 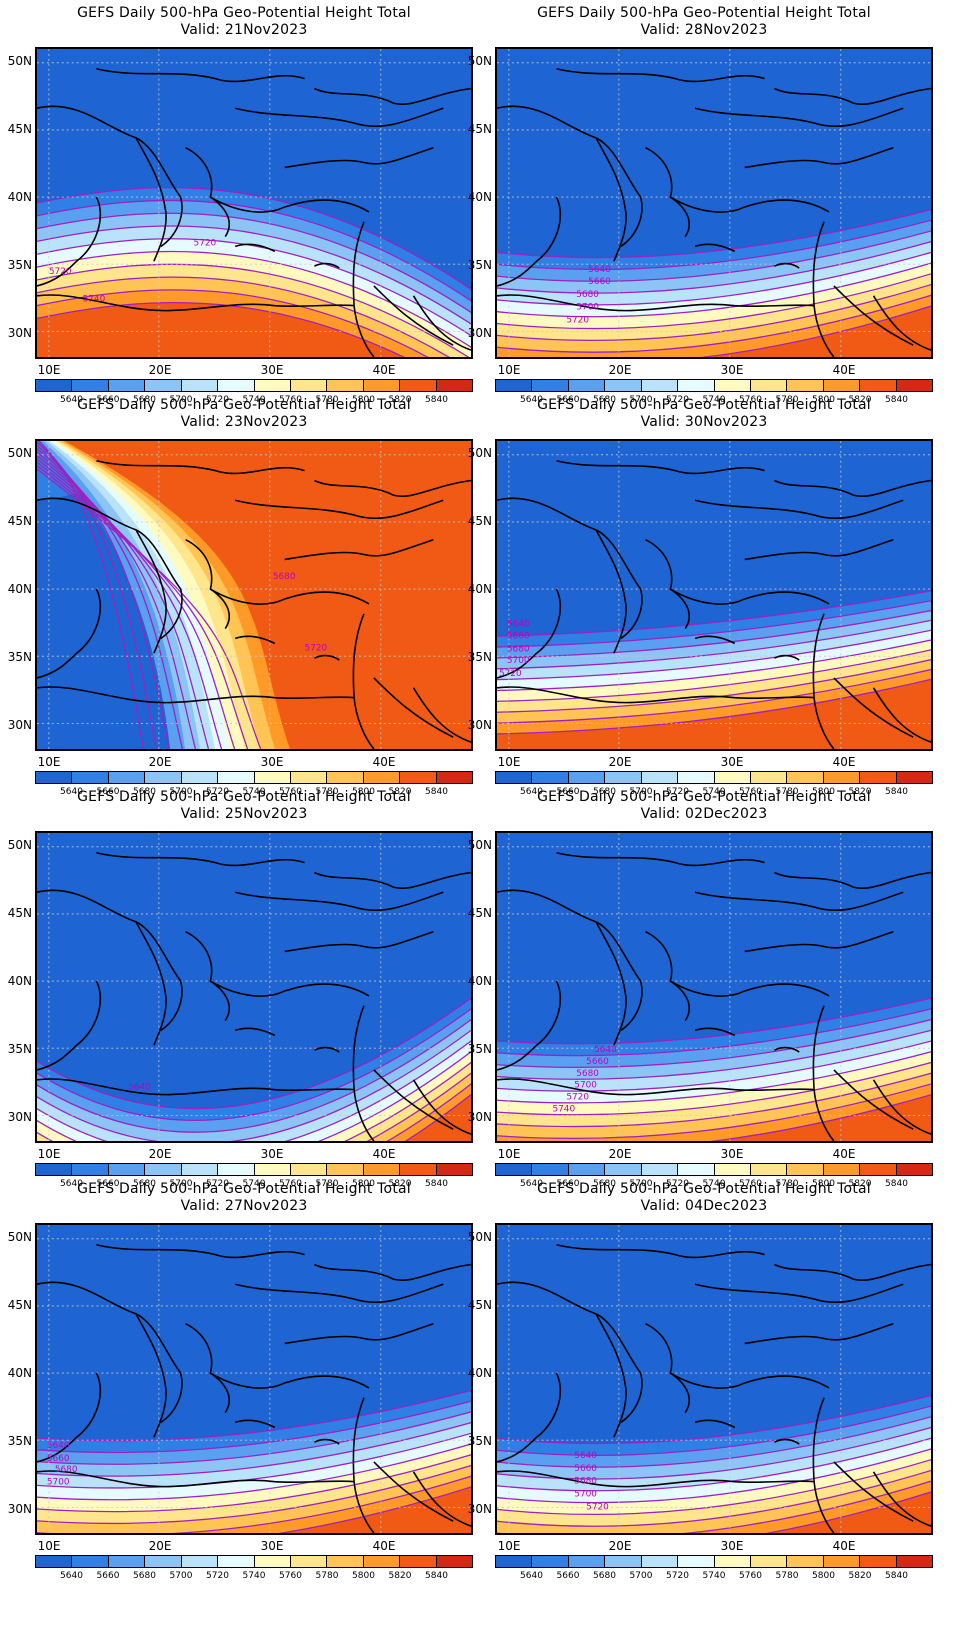 What do you see at coordinates (436, 1576) in the screenshot?
I see `colorbar-level-label: 5840` at bounding box center [436, 1576].